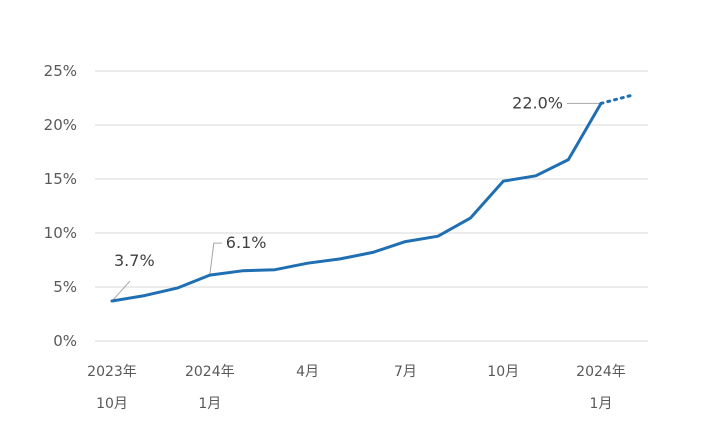  I want to click on data-label-0: 3.7%, so click(134, 260).